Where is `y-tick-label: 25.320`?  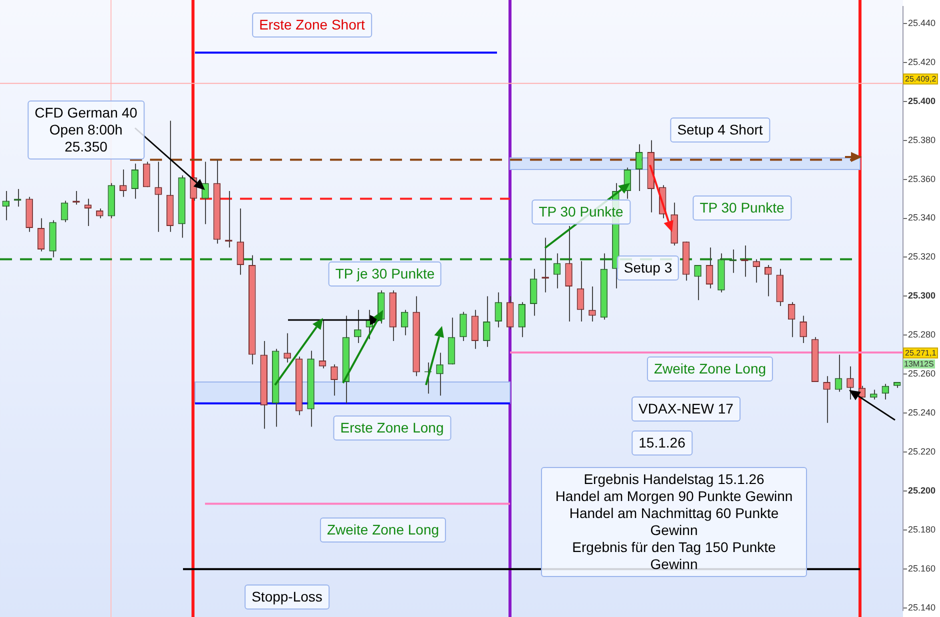
y-tick-label: 25.320 is located at coordinates (922, 257).